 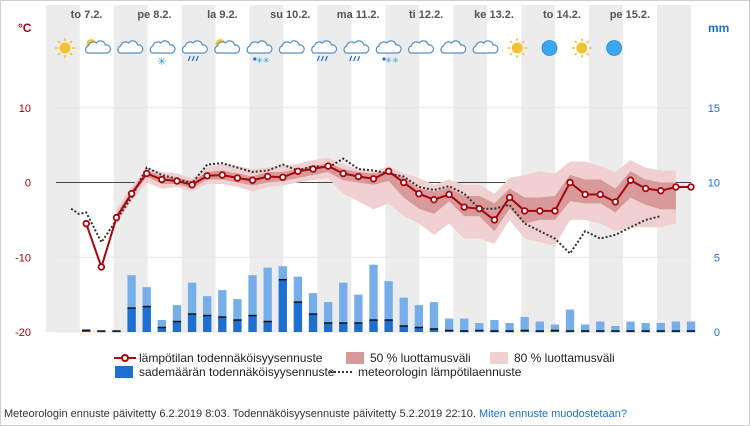 I want to click on right-tick-label: 5, so click(x=717, y=258).